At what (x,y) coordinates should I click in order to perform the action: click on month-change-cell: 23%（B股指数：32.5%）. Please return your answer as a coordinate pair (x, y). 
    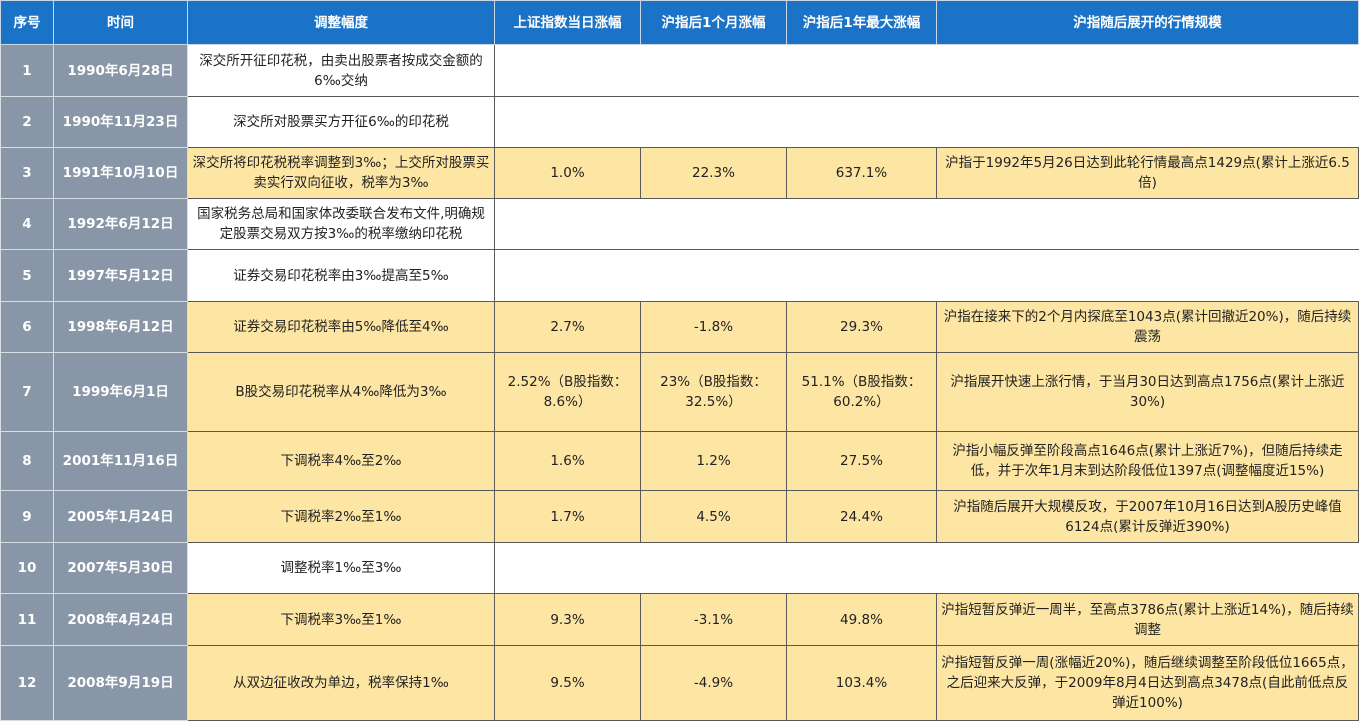
    Looking at the image, I should click on (713, 392).